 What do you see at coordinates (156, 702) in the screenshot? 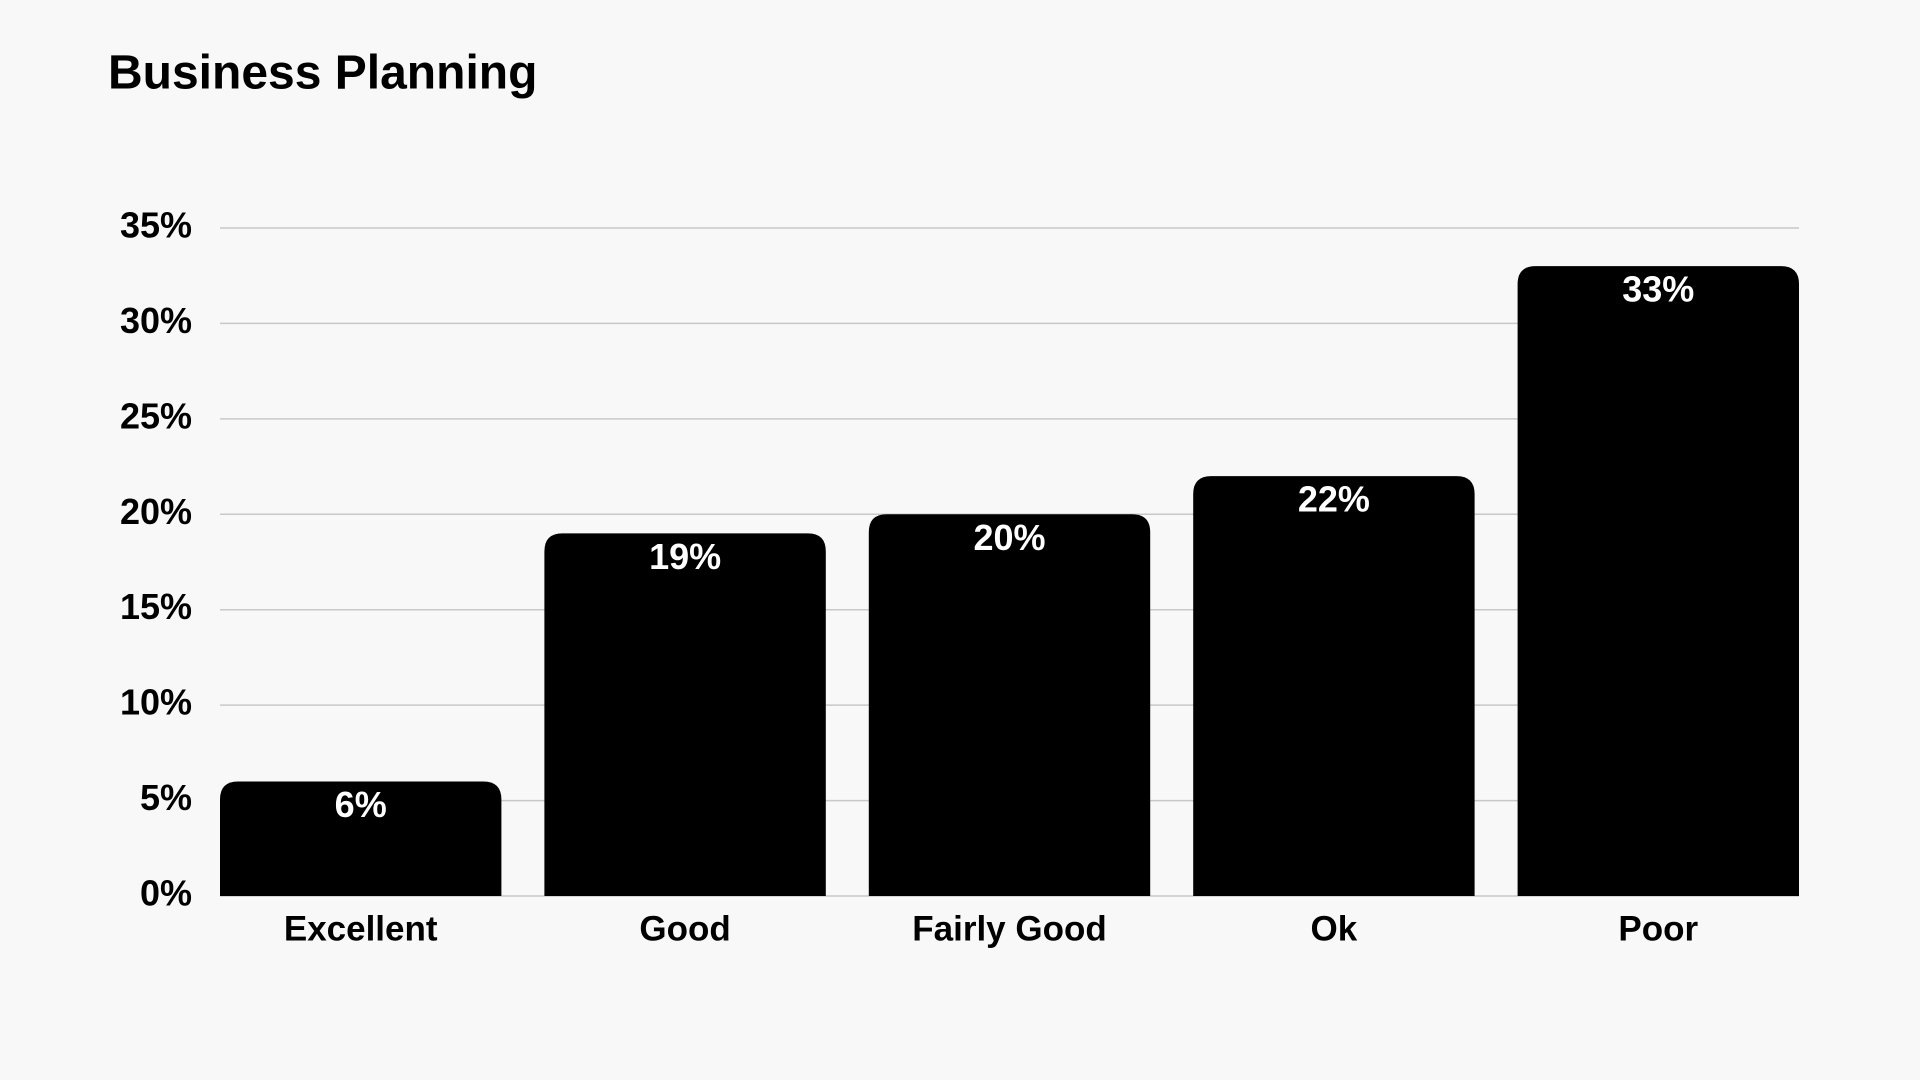
I see `y-tick-label: 10%` at bounding box center [156, 702].